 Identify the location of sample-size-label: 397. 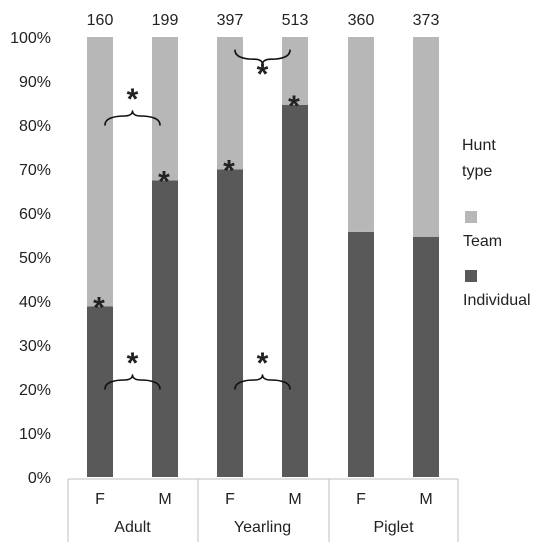
(230, 20).